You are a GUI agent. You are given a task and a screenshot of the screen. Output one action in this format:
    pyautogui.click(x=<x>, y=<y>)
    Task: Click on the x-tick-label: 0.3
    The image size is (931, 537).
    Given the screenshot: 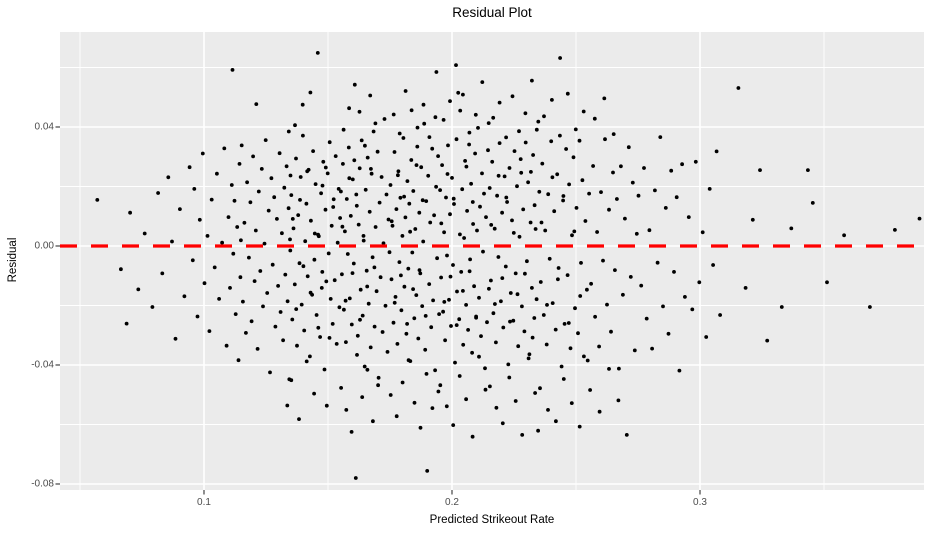 What is the action you would take?
    pyautogui.click(x=700, y=502)
    